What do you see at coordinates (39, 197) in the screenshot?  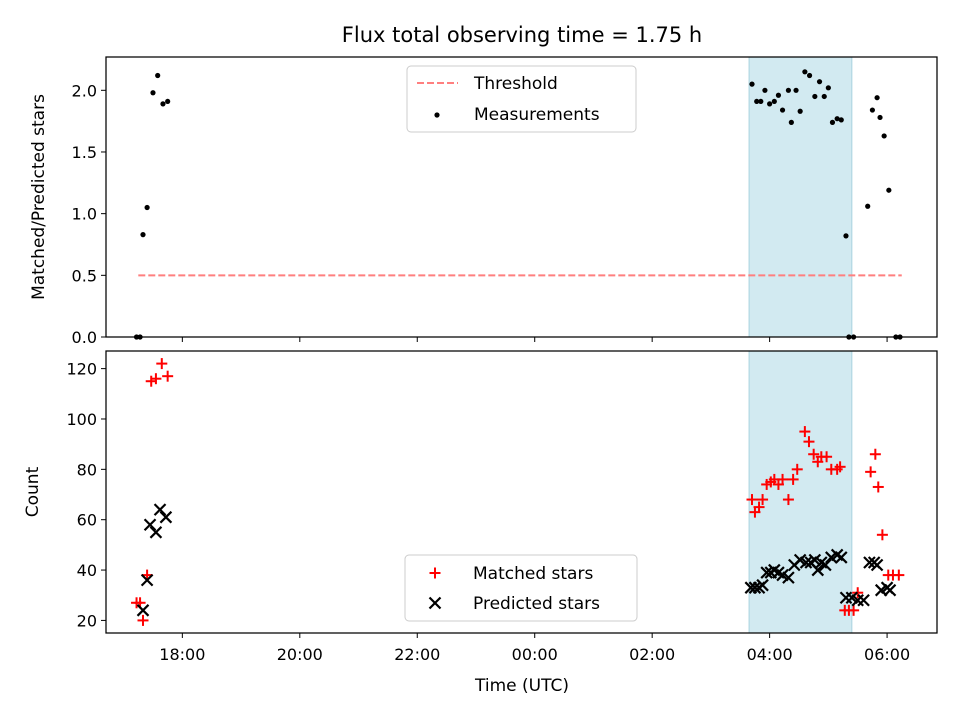 I see `top-y-axis-label: Matched/Predicted stars` at bounding box center [39, 197].